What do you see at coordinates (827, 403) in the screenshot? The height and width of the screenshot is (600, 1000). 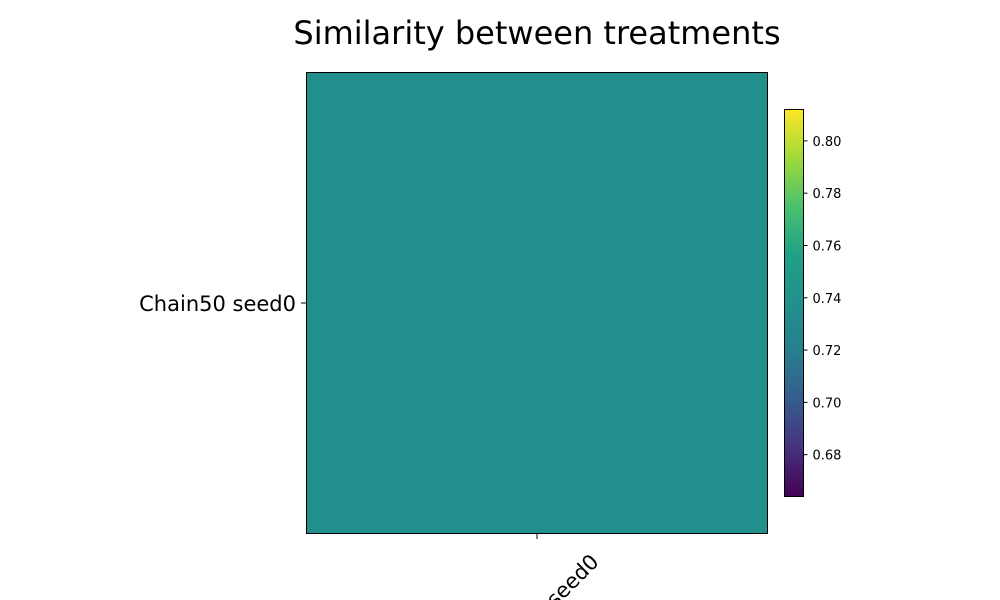 I see `colorbar-tick-label: 0.70` at bounding box center [827, 403].